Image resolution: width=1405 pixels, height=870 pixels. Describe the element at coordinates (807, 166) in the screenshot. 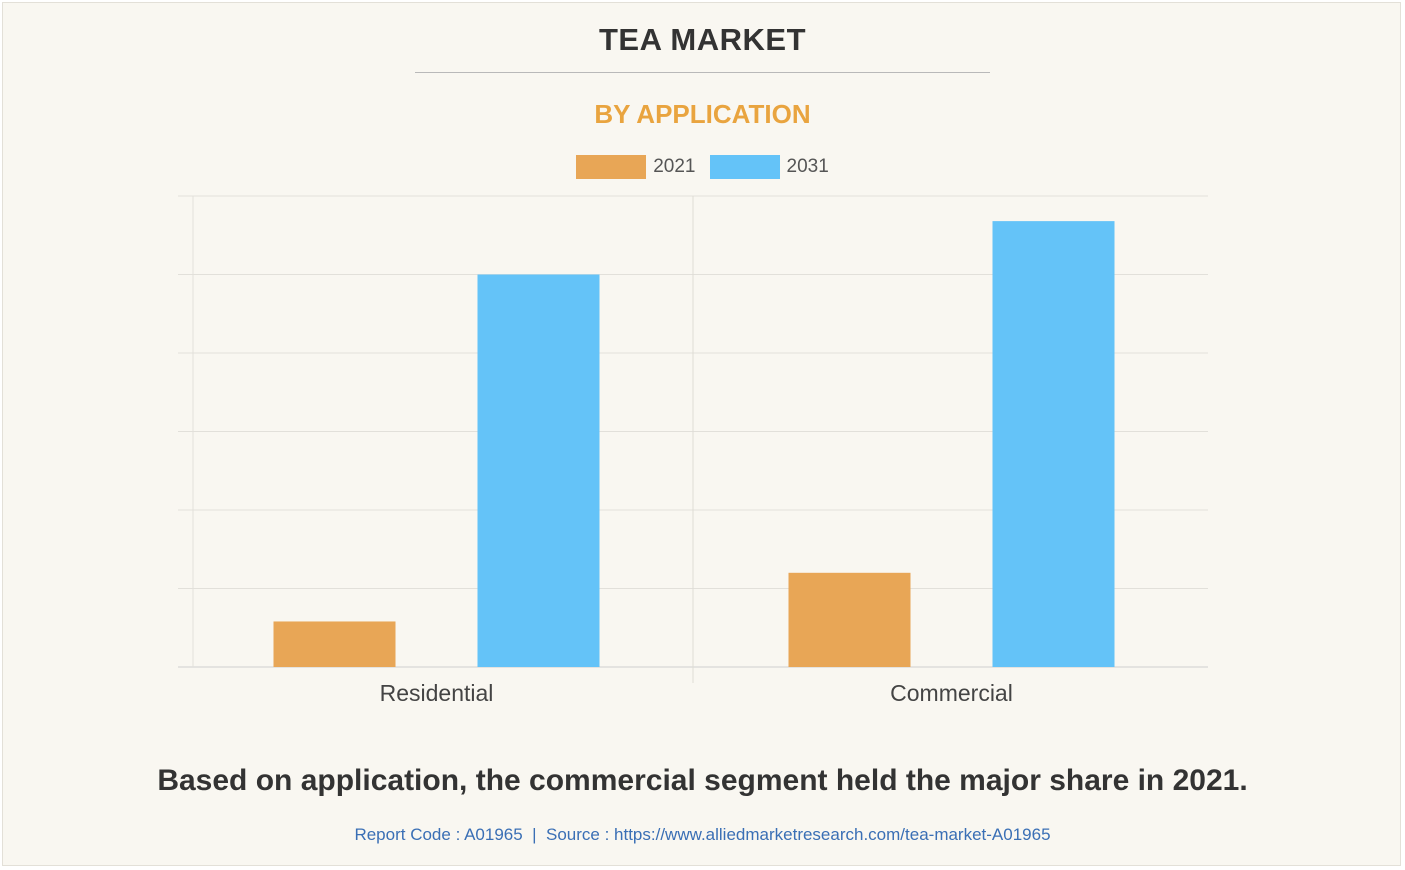

I see `legend-label-2031: 2031` at that location.